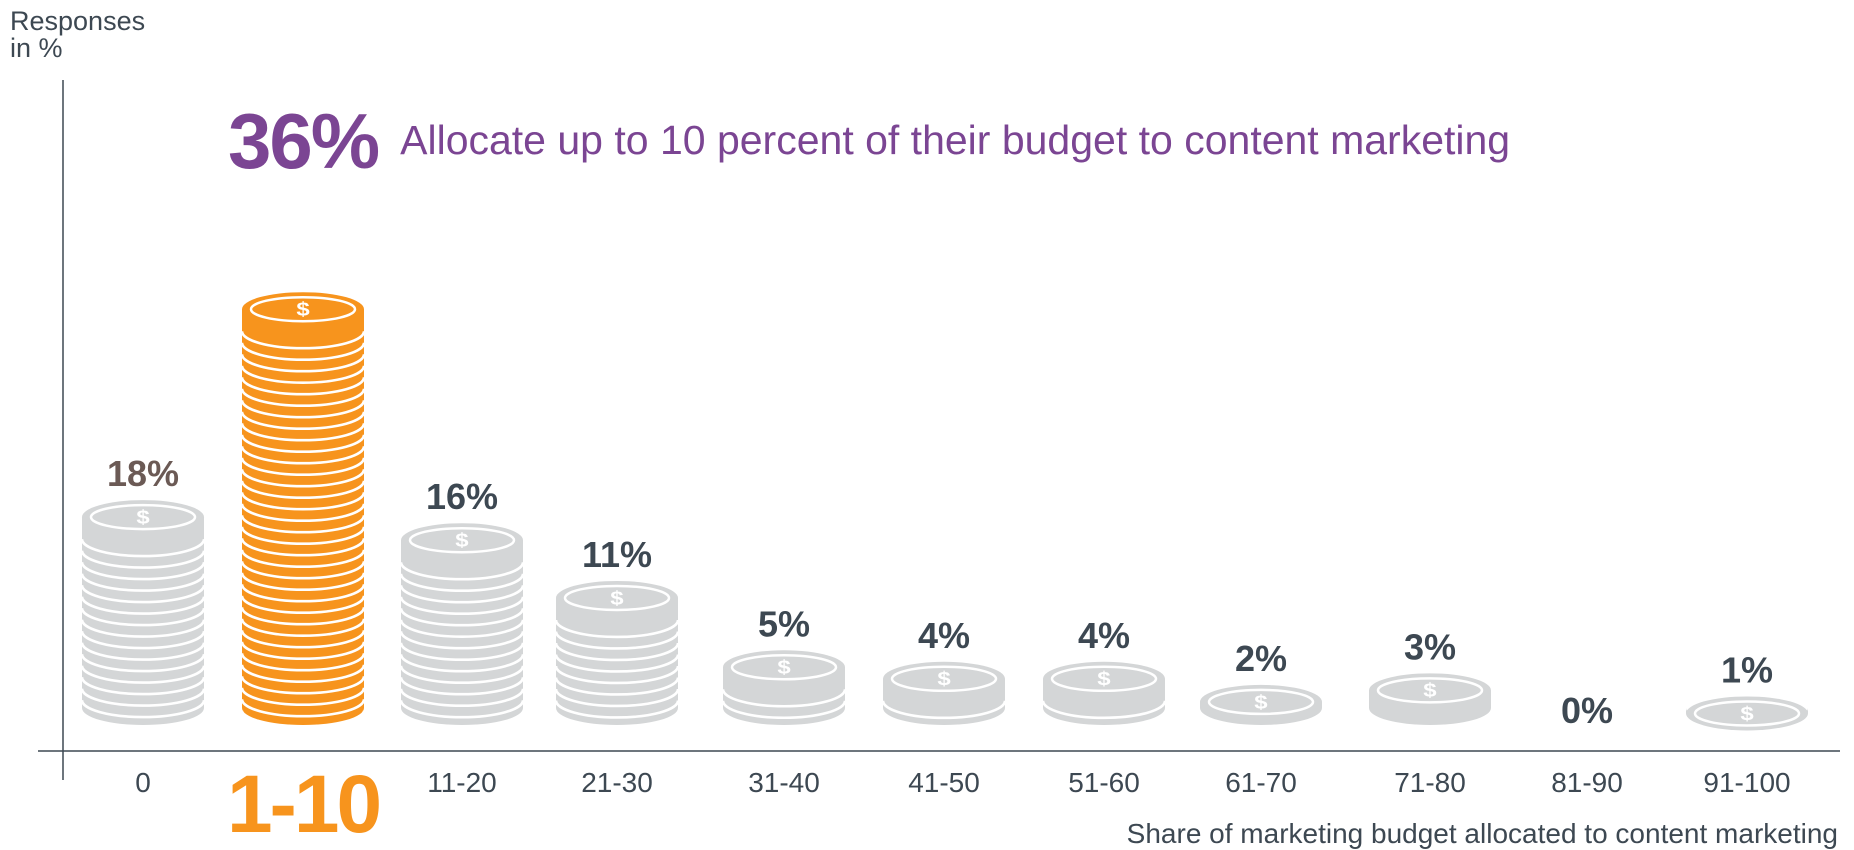  What do you see at coordinates (1747, 669) in the screenshot?
I see `value-label: 1%` at bounding box center [1747, 669].